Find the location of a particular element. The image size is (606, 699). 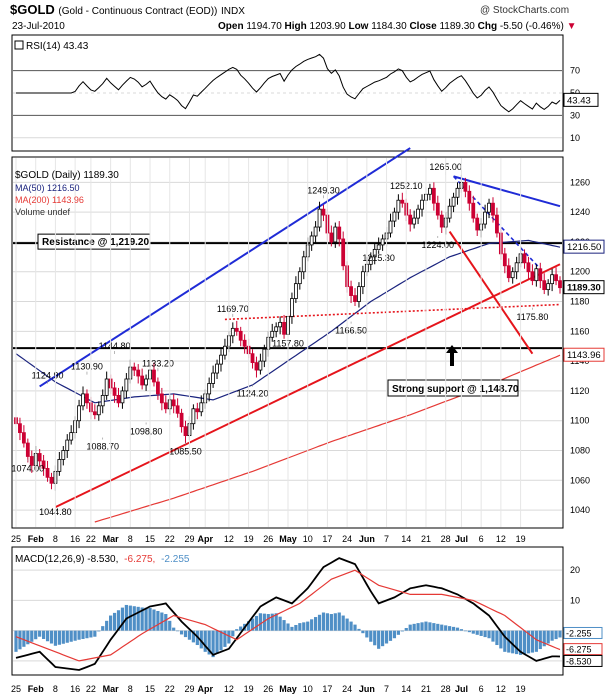

rsi-tick-label: 30 is located at coordinates (575, 115).